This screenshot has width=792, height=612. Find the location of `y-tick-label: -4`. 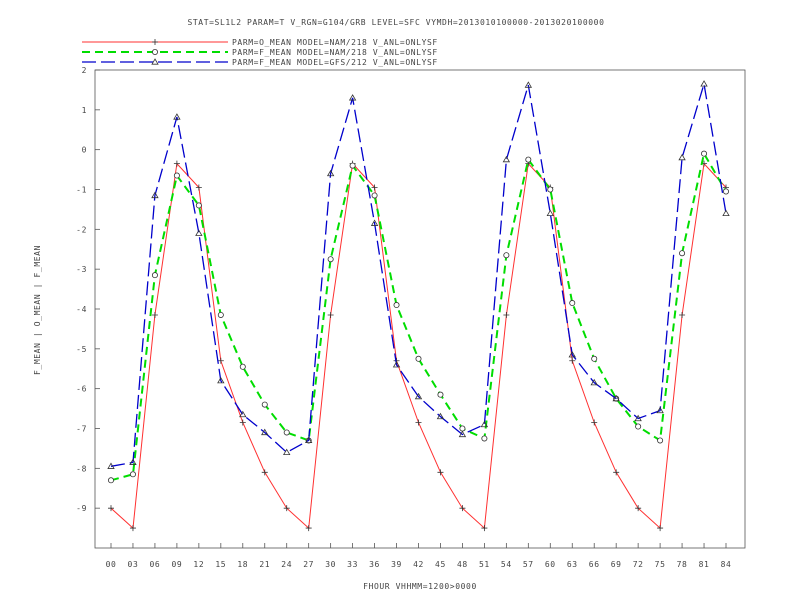

y-tick-label: -4 is located at coordinates (81, 309).